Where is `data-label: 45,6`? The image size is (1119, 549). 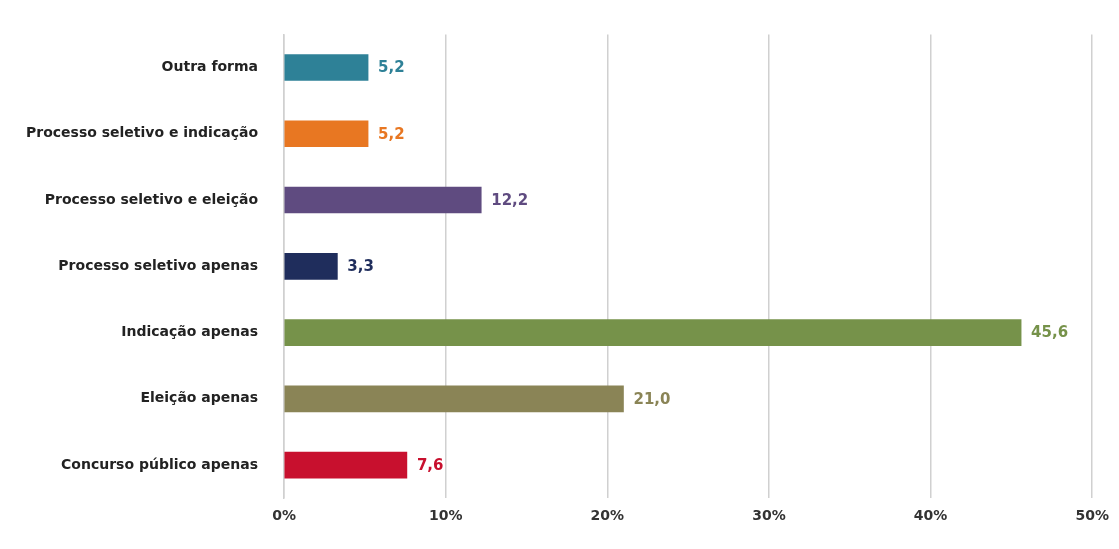
data-label: 45,6 is located at coordinates (1050, 332).